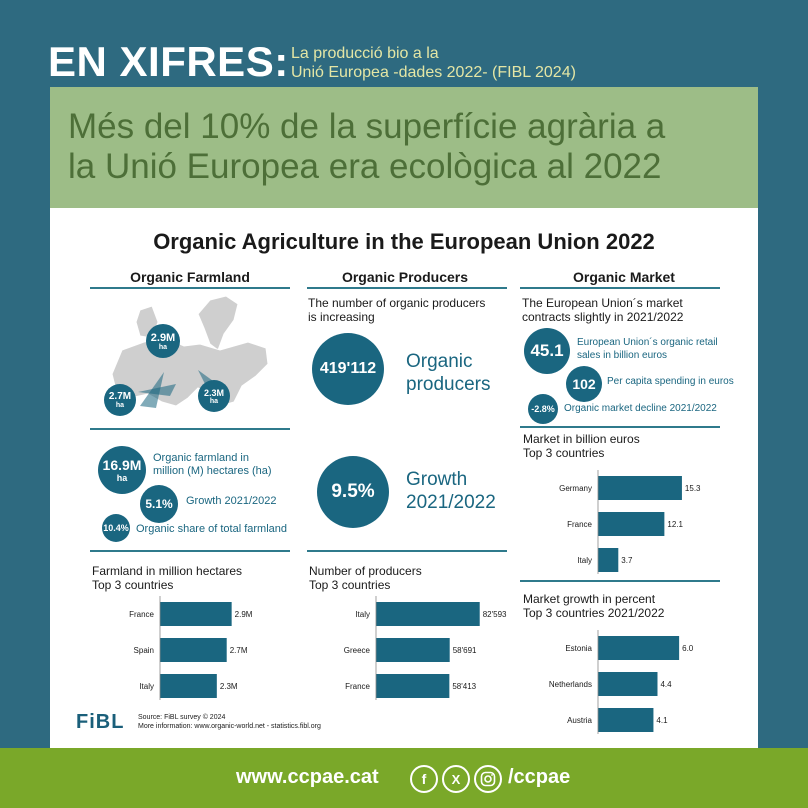 This screenshot has height=808, width=808. Describe the element at coordinates (640, 408) in the screenshot. I see `market-decline-label: Organic market decline 2021/2022` at that location.